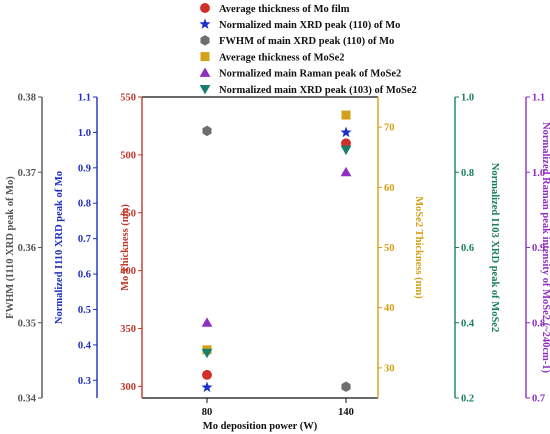 The width and height of the screenshot is (550, 434). Describe the element at coordinates (389, 248) in the screenshot. I see `mose2_thickness-tick-label-50: 50` at that location.